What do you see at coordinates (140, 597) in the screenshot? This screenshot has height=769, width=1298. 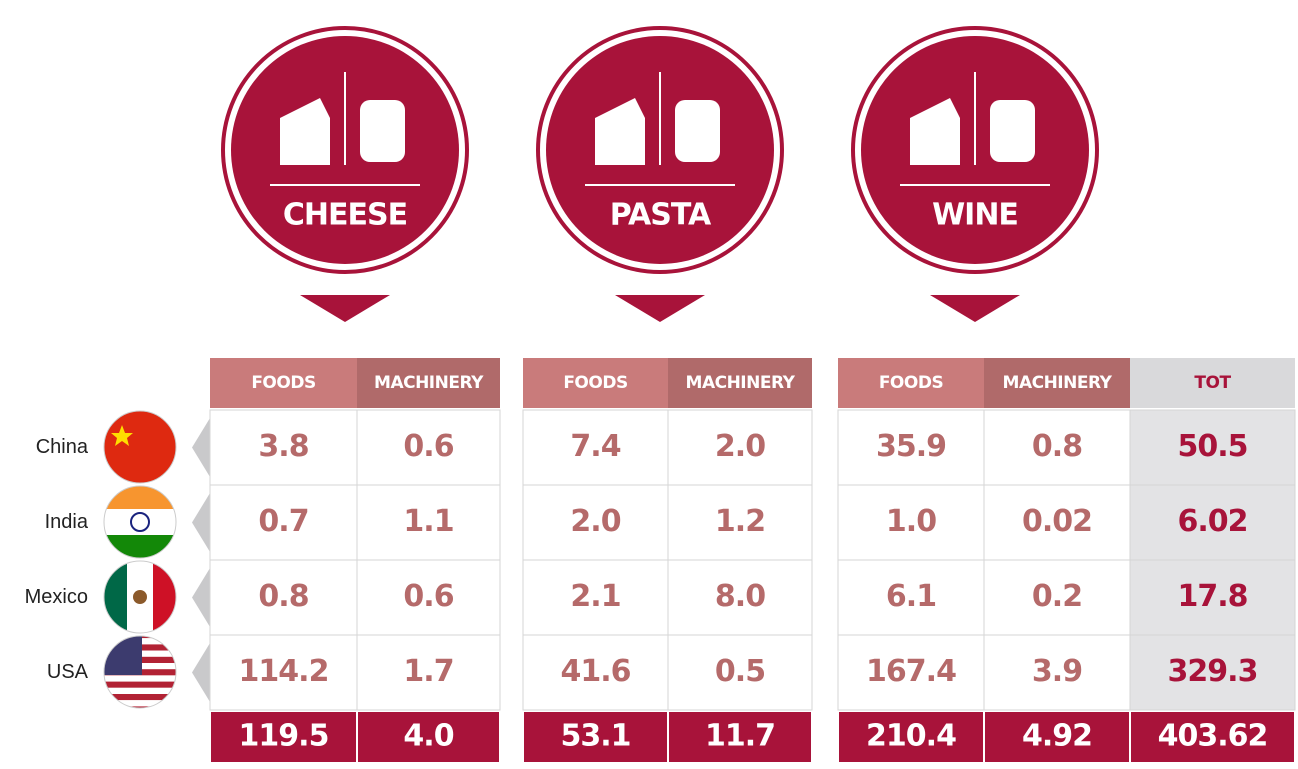 I see `flag-mexico` at bounding box center [140, 597].